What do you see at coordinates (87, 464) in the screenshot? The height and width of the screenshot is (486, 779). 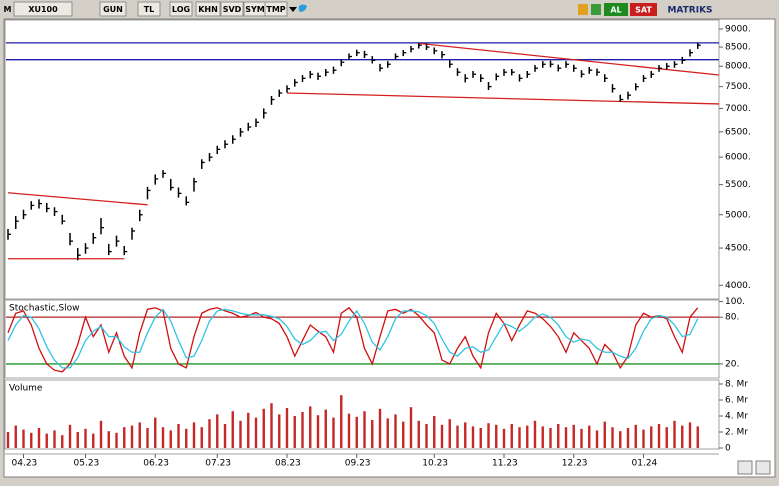 I see `x-tick-label: 05.23` at bounding box center [87, 464].